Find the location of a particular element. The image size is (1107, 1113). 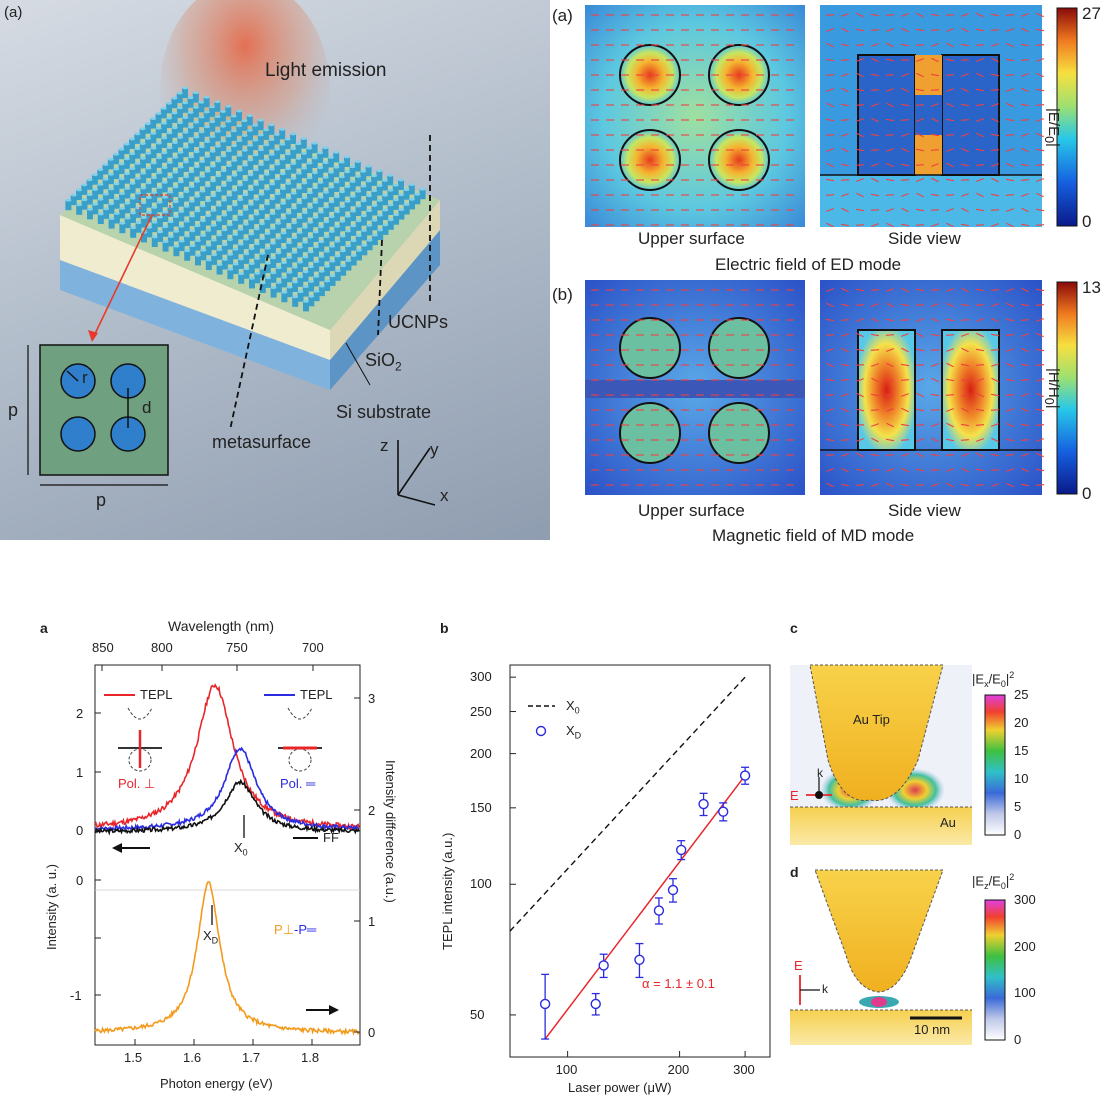

series-blue-curve is located at coordinates (227, 789).